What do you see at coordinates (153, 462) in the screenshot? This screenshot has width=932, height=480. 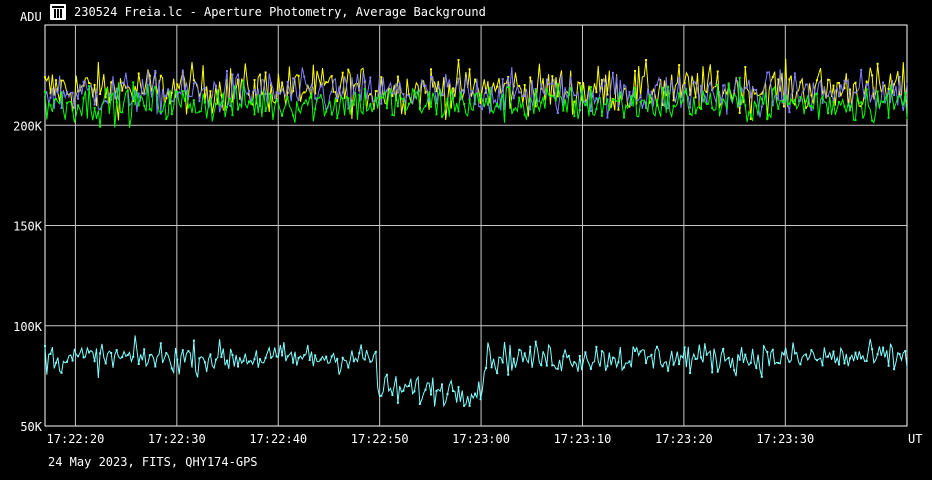 I see `observation-info: 24 May 2023, FITS, QHY174-GPS` at bounding box center [153, 462].